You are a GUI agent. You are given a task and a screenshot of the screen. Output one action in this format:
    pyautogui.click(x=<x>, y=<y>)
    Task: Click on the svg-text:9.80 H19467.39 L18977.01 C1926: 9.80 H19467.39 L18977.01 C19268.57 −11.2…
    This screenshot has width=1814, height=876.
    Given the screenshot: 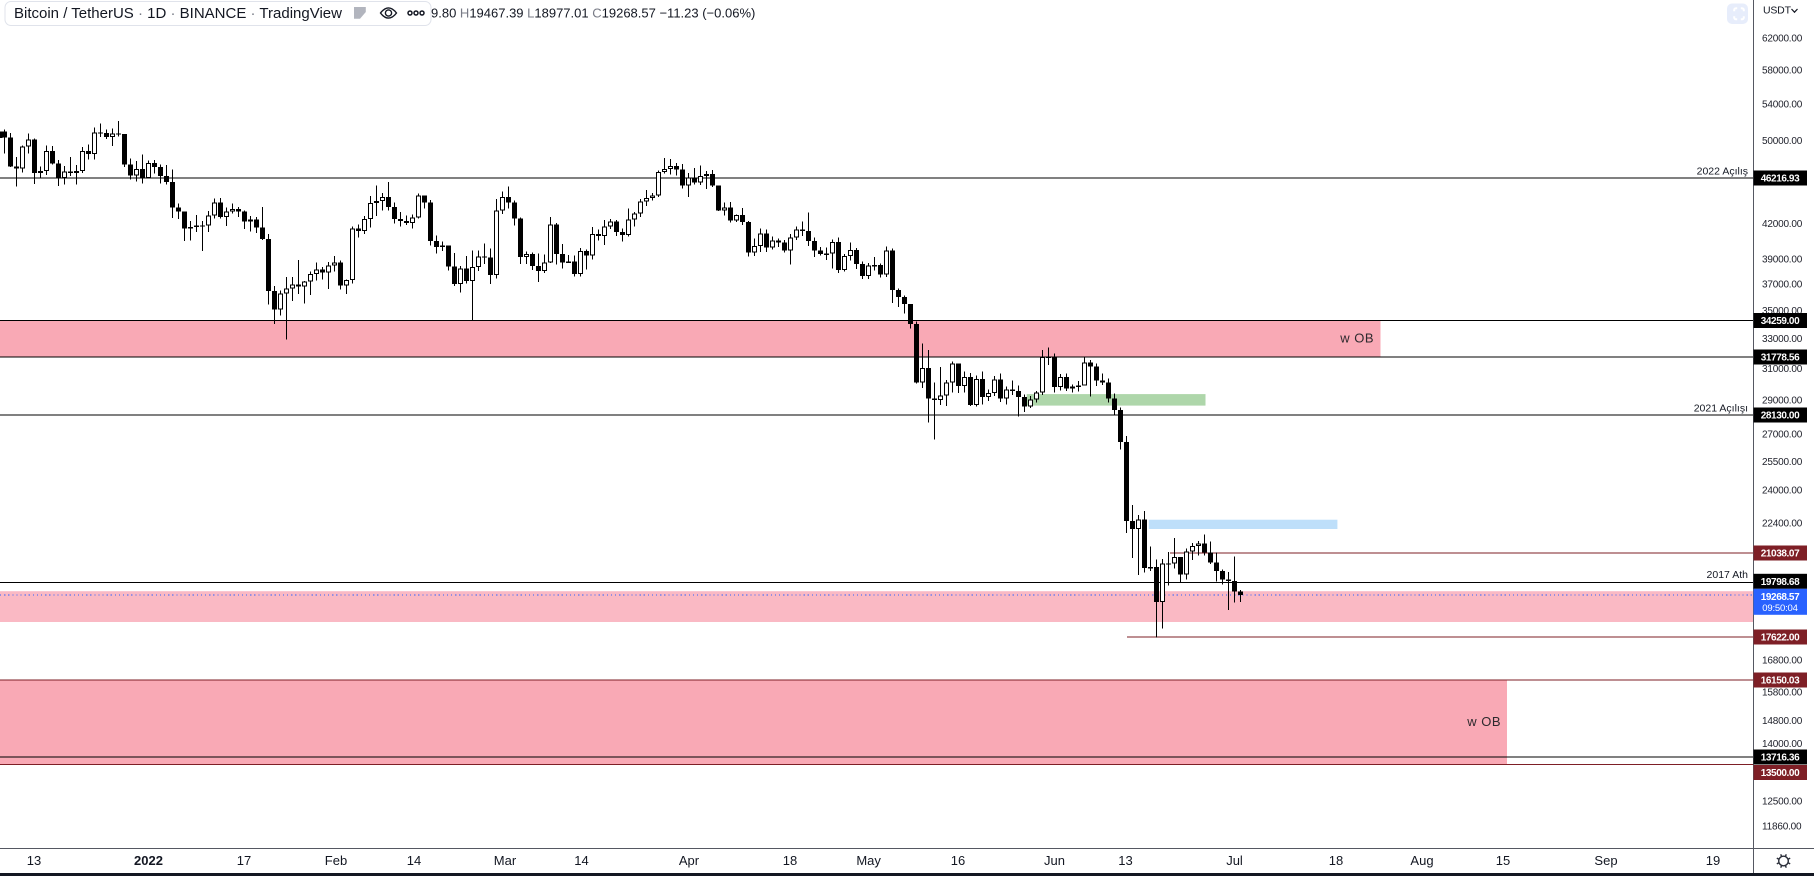 What is the action you would take?
    pyautogui.click(x=593, y=13)
    